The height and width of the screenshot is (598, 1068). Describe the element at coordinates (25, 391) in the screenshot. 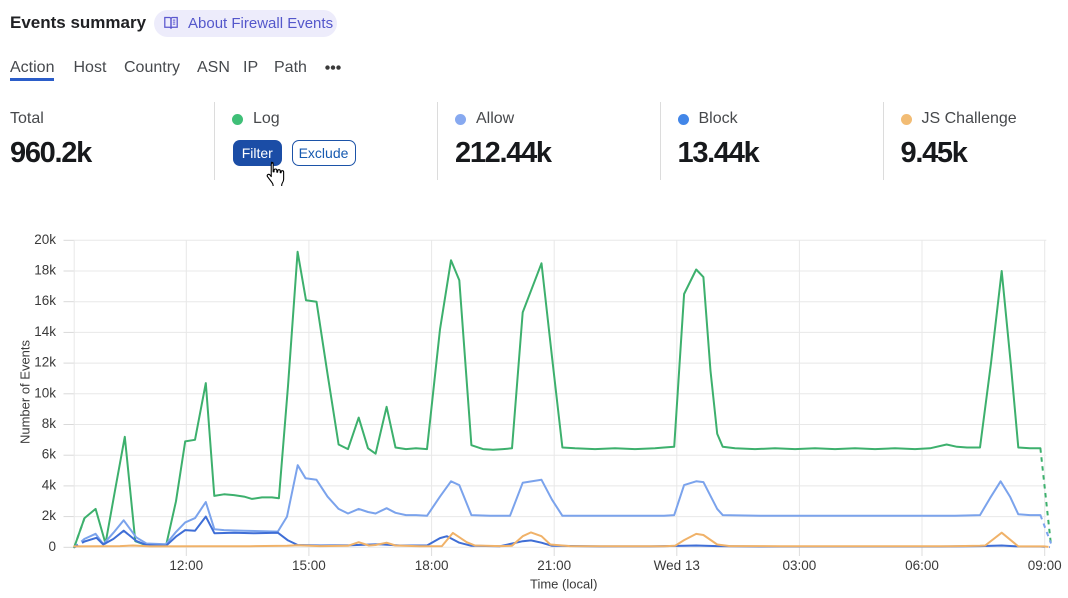

I see `svg-text: Number of Events` at that location.